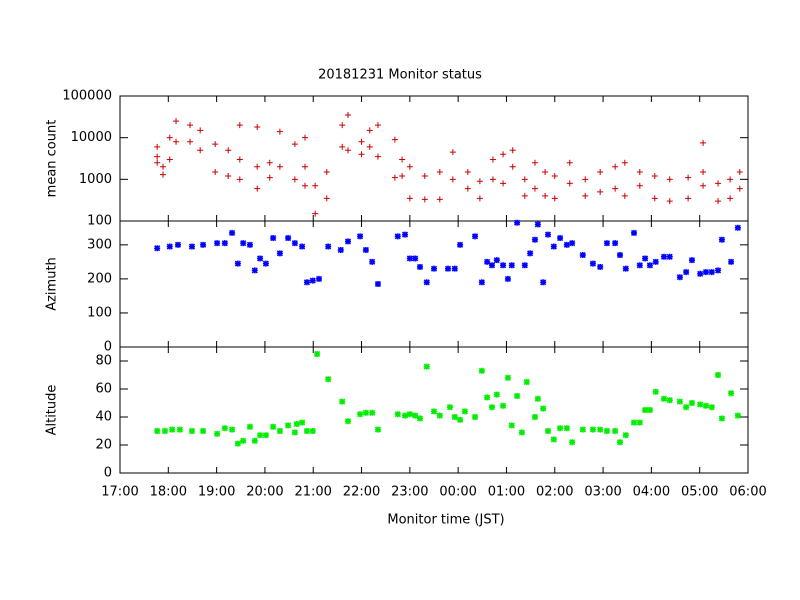 This screenshot has width=800, height=600. Describe the element at coordinates (103, 417) in the screenshot. I see `y-tick-label: 40` at that location.